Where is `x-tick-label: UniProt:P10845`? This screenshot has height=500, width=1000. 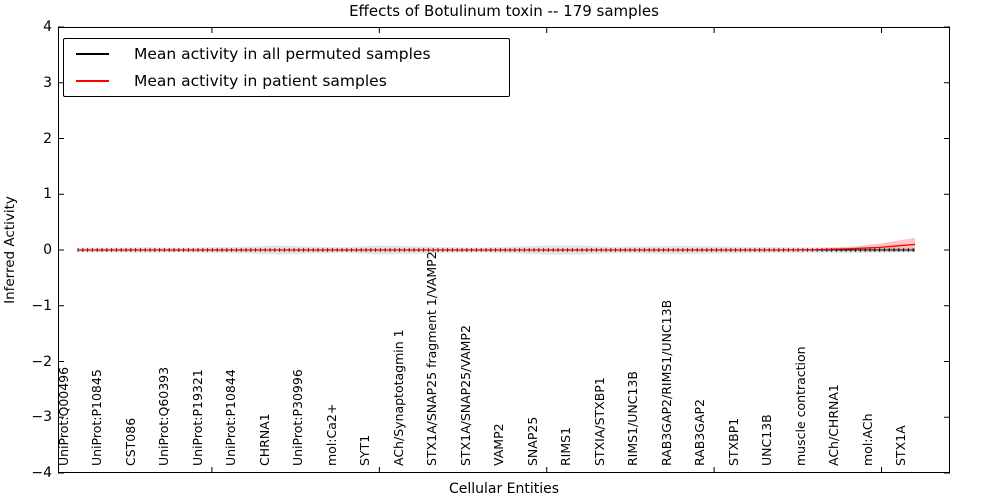 x-tick-label: UniProt:P10845 is located at coordinates (97, 417).